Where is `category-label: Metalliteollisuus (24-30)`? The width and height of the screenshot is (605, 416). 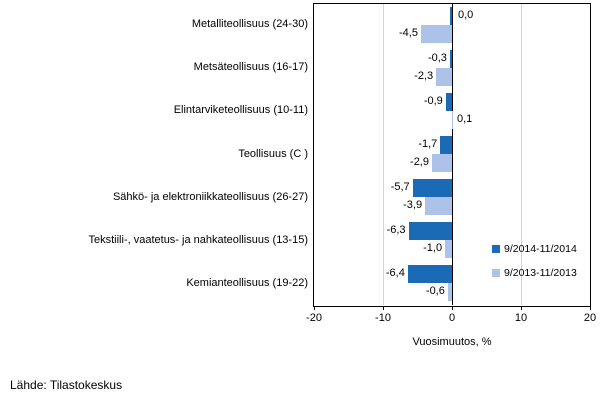
category-label: Metalliteollisuus (24-30) is located at coordinates (249, 24).